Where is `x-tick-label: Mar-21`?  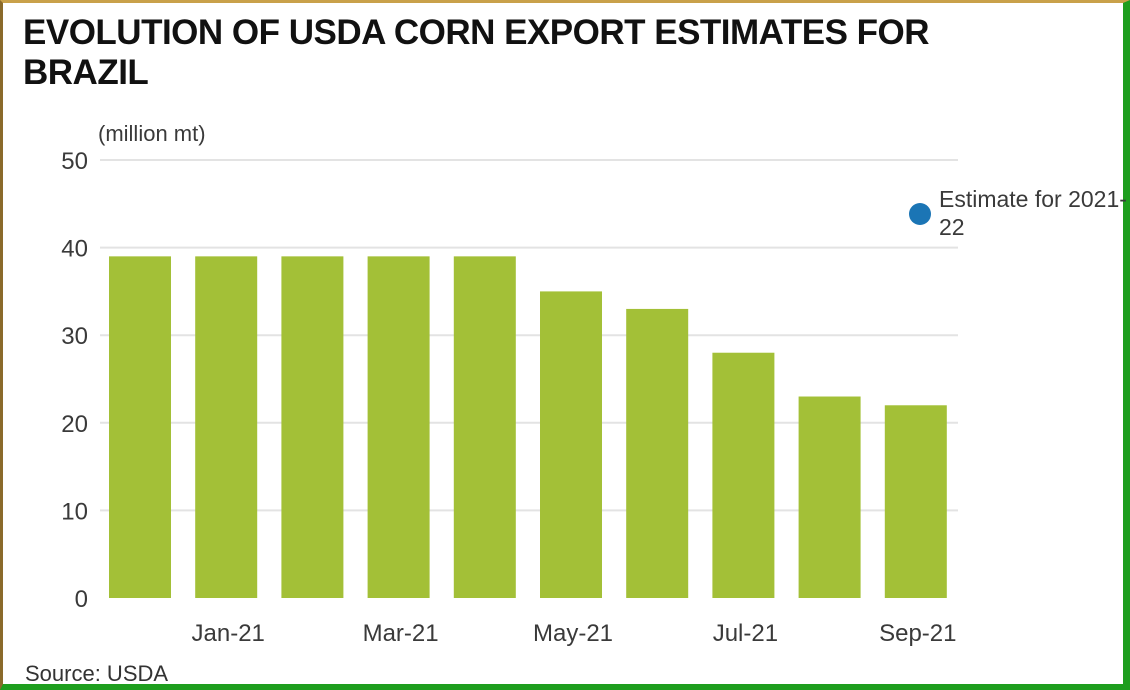 x-tick-label: Mar-21 is located at coordinates (401, 633).